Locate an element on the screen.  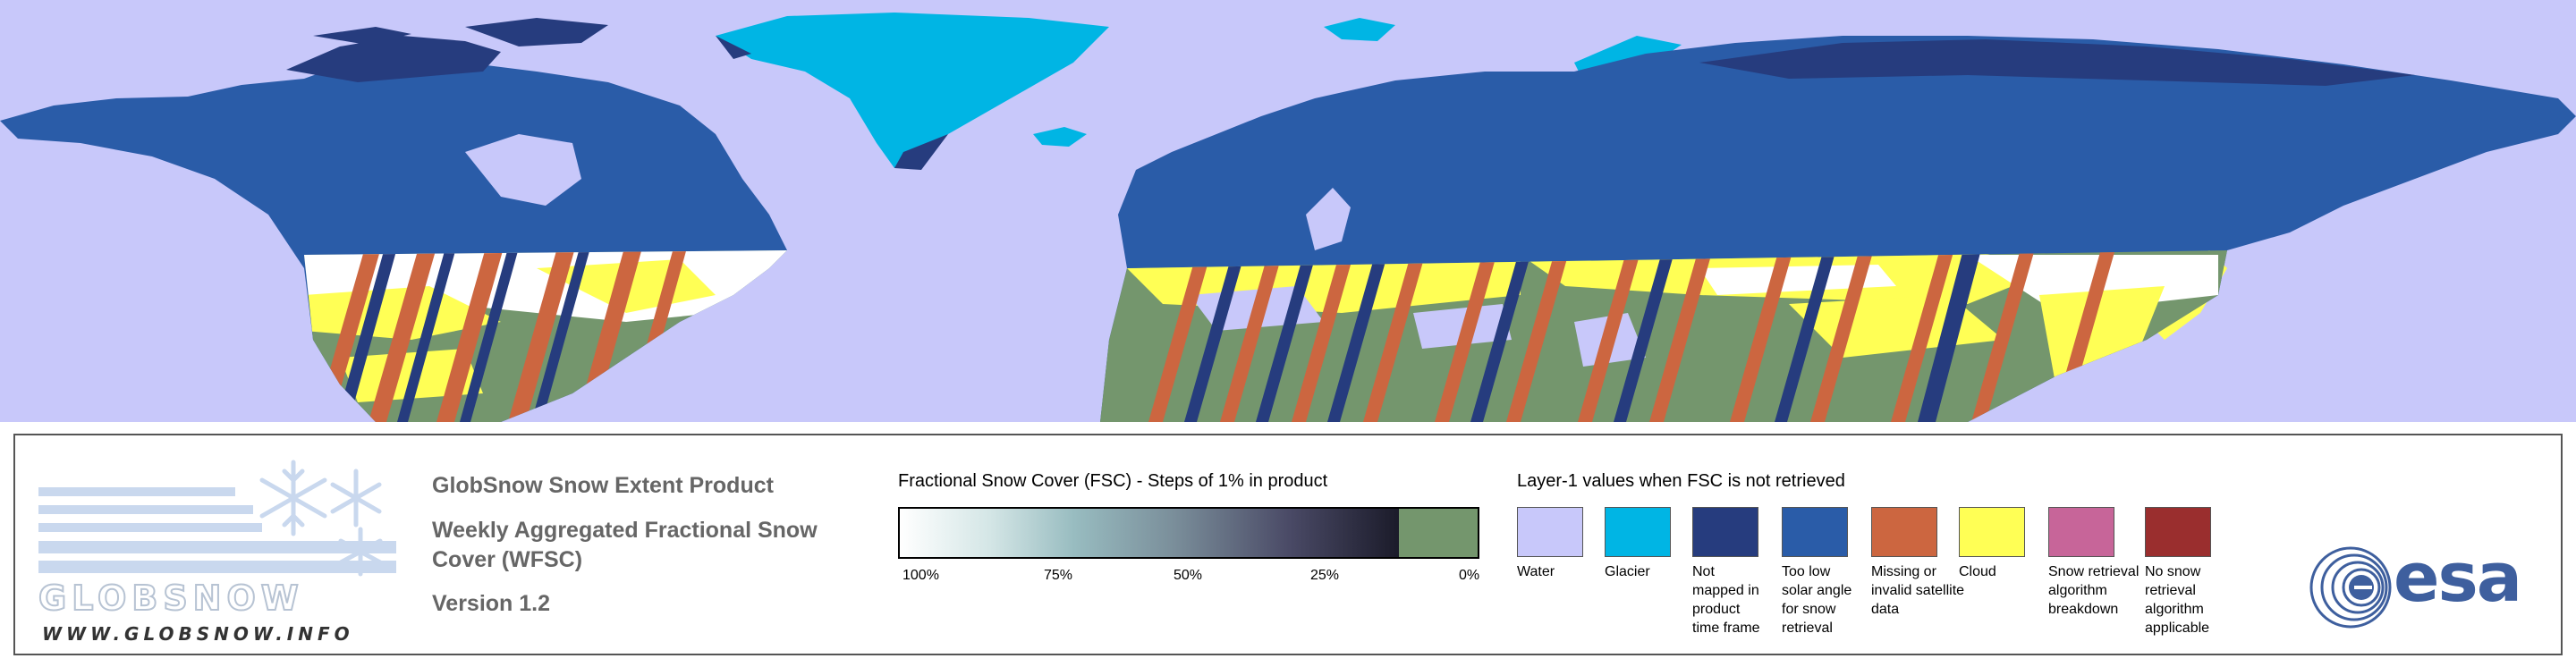
svalbard is located at coordinates (1359, 30).